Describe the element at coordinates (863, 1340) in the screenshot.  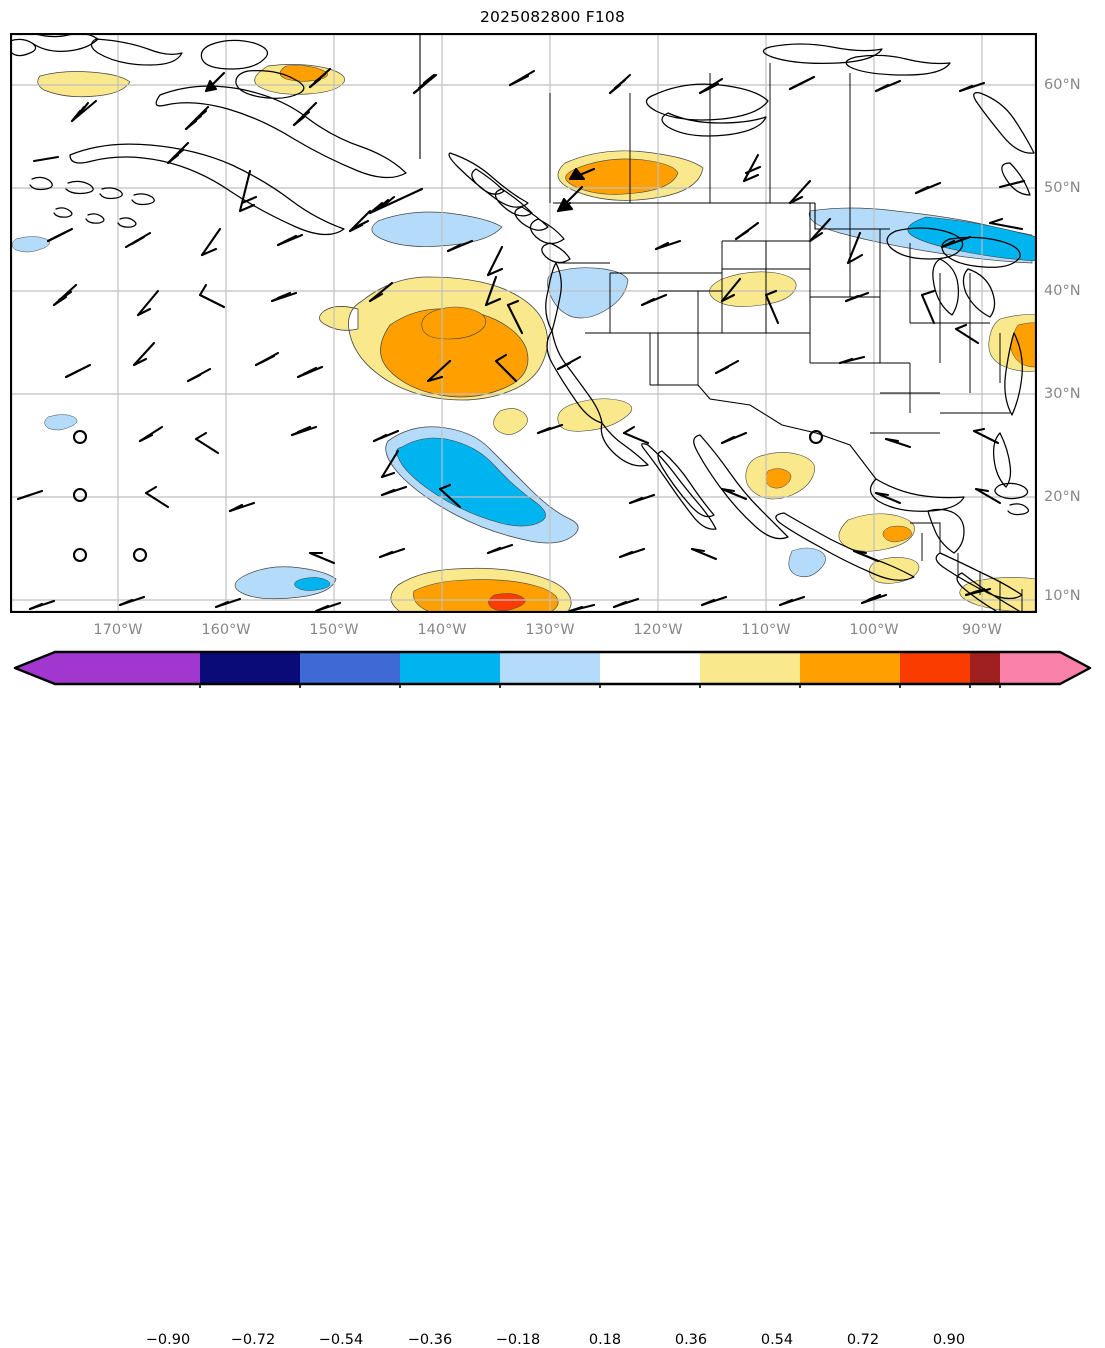
I see `colorbar-tick-label: 0.72` at that location.